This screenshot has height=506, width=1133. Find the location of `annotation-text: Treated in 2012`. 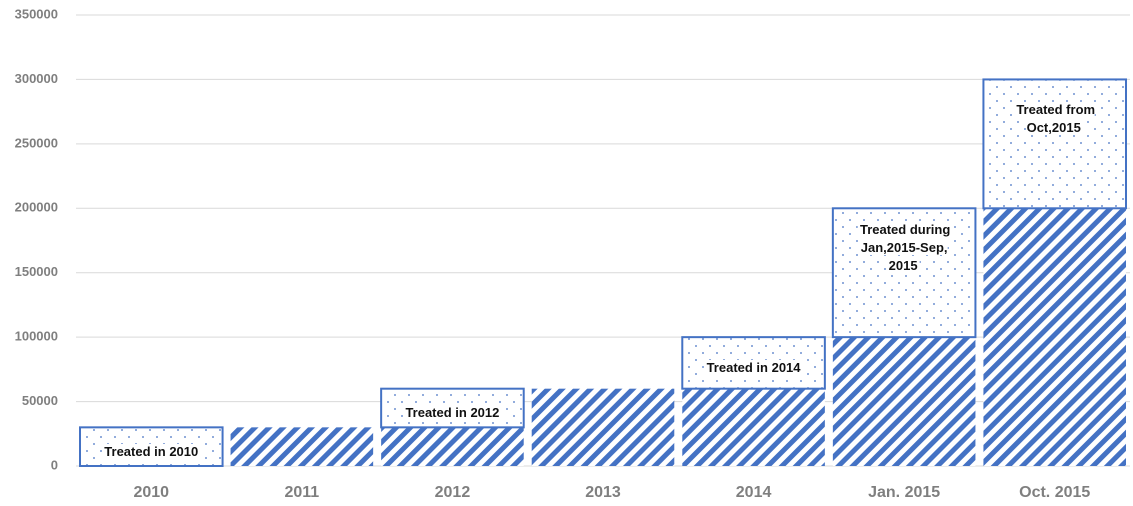

annotation-text: Treated in 2012 is located at coordinates (452, 412).